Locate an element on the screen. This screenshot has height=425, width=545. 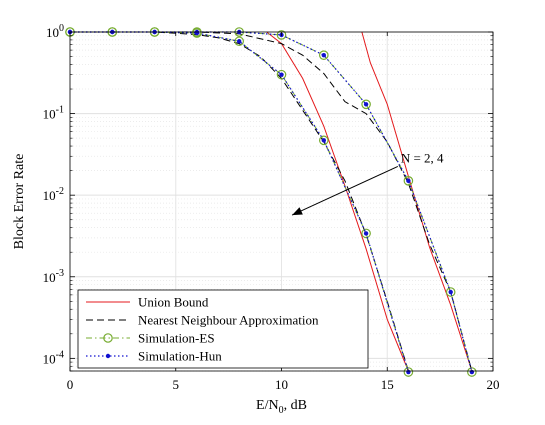
legend-entry: Simulation-ES is located at coordinates (150, 338).